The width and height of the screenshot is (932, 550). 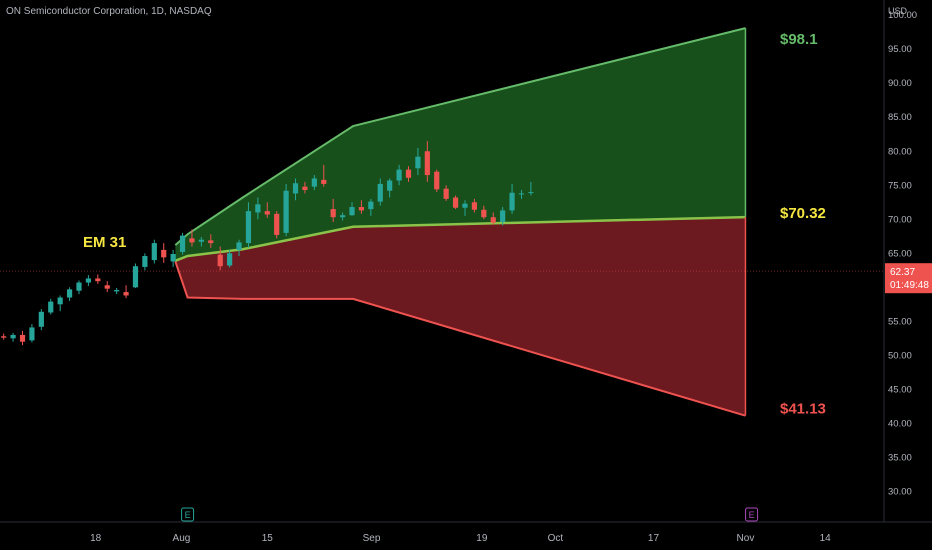 What do you see at coordinates (372, 538) in the screenshot?
I see `x-tick-label: Sep` at bounding box center [372, 538].